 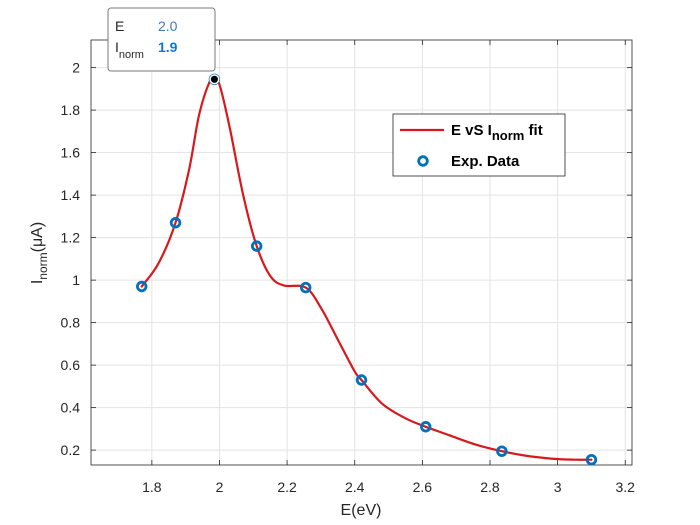 I want to click on legend: E vS Inorm fit Exp. Data, so click(x=479, y=145).